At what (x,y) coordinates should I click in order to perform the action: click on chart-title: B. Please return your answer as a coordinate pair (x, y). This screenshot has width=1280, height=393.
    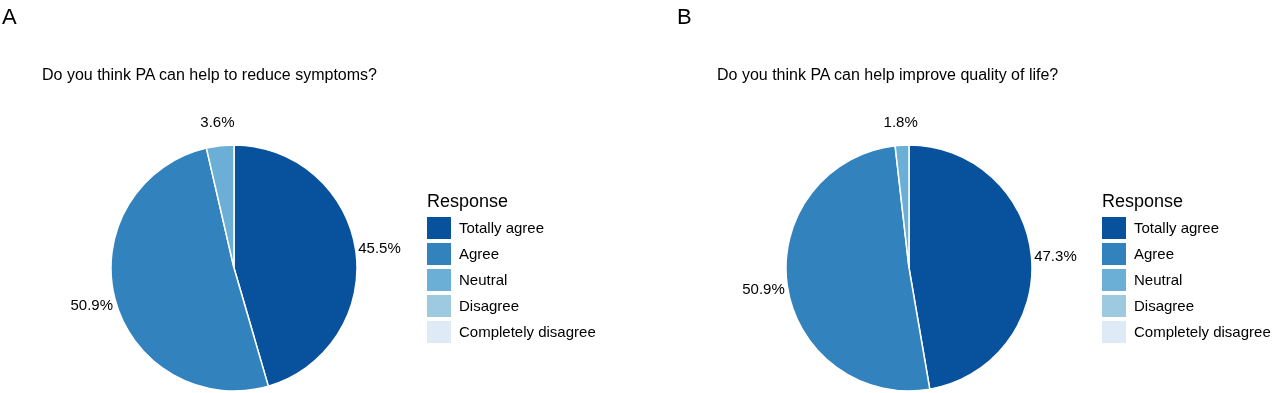
    Looking at the image, I should click on (684, 16).